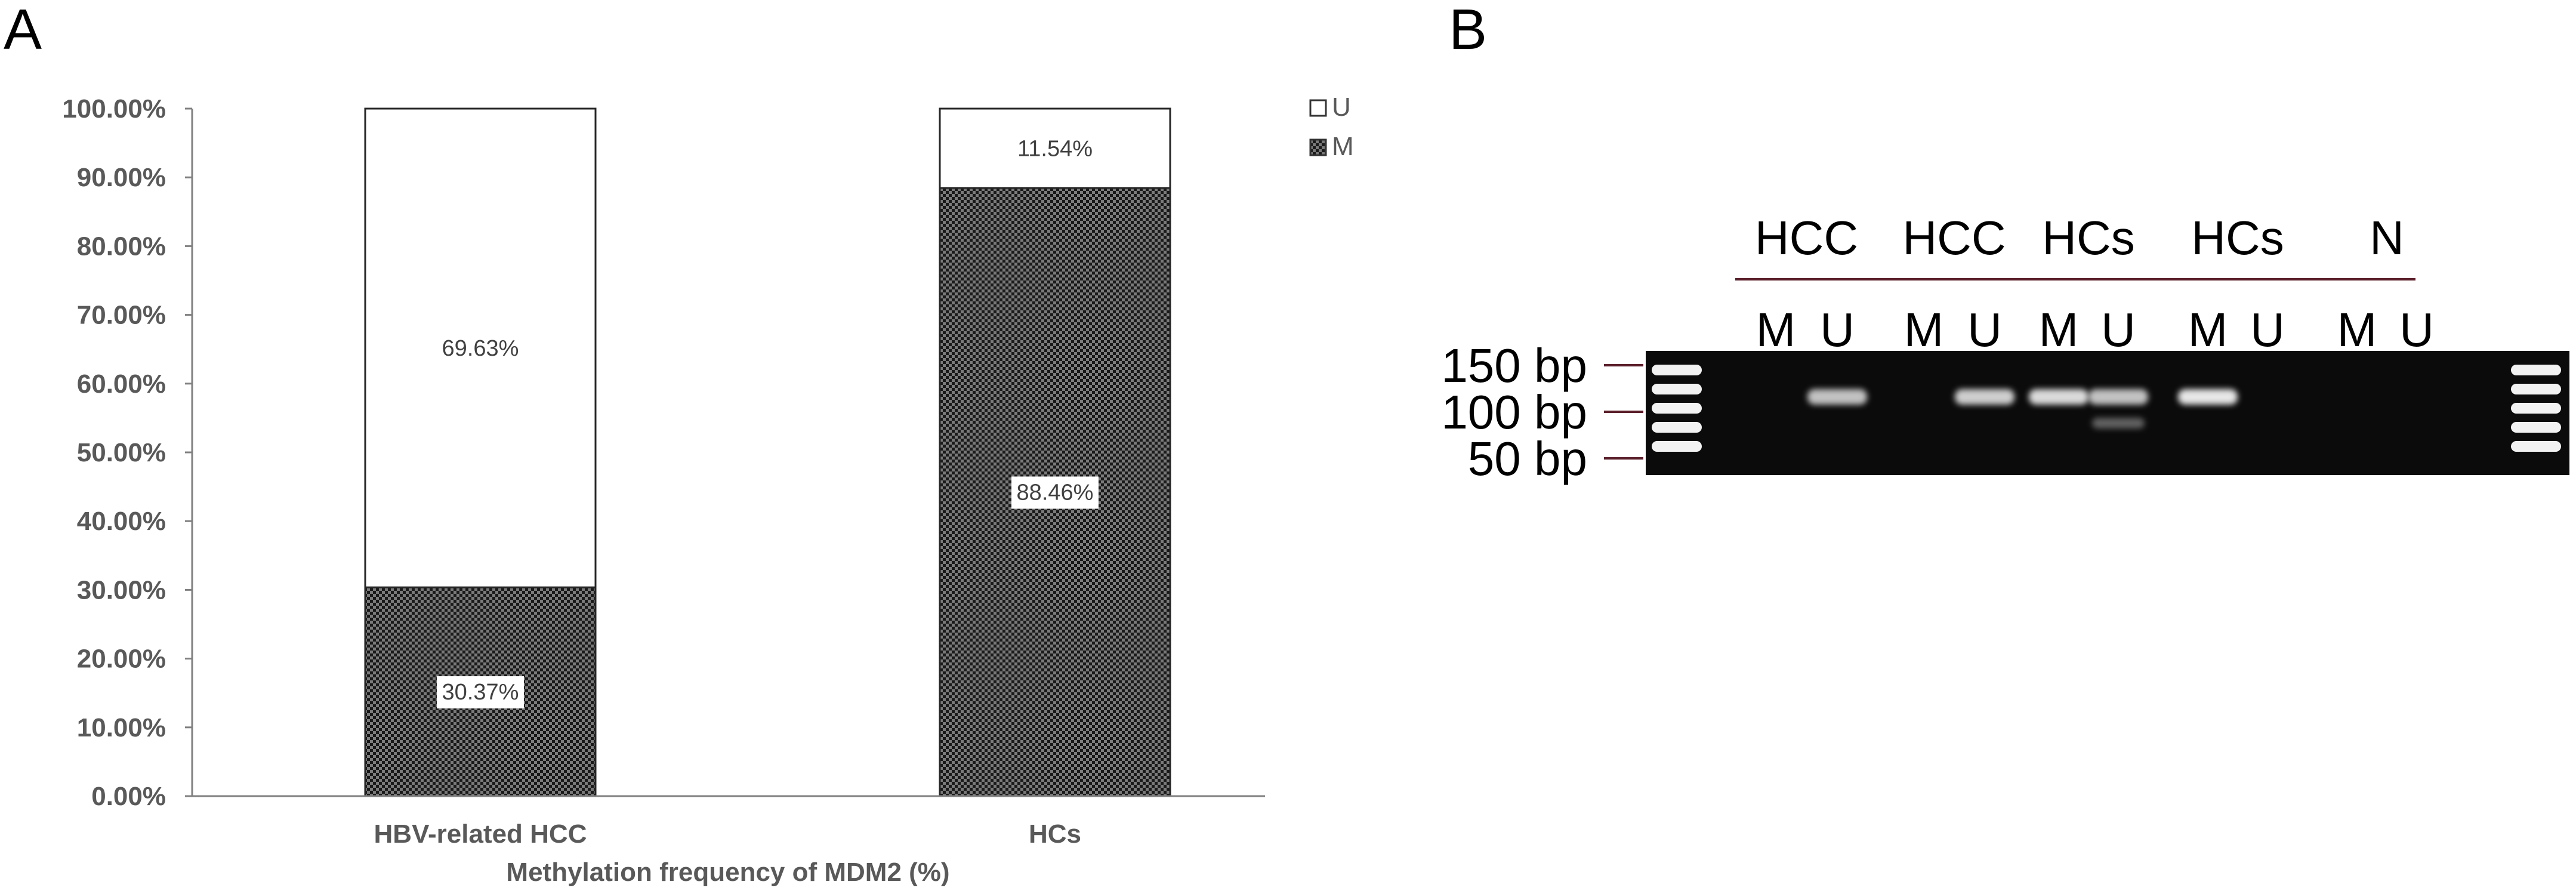  Describe the element at coordinates (1055, 834) in the screenshot. I see `x-category-label: HCs` at that location.